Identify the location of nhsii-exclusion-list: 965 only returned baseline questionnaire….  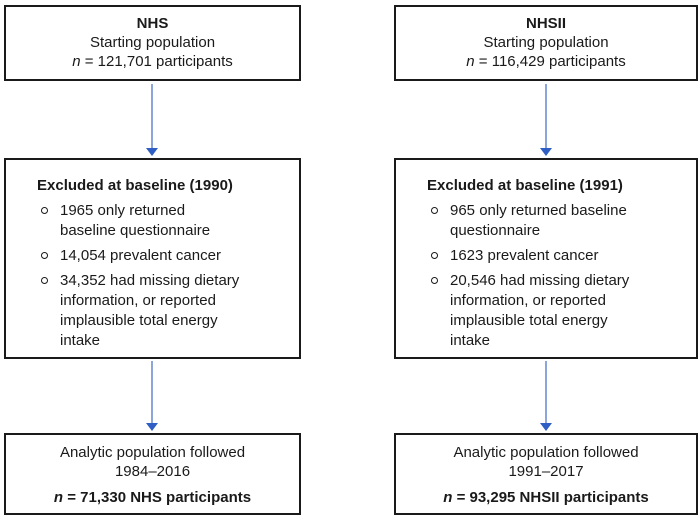
(556, 276).